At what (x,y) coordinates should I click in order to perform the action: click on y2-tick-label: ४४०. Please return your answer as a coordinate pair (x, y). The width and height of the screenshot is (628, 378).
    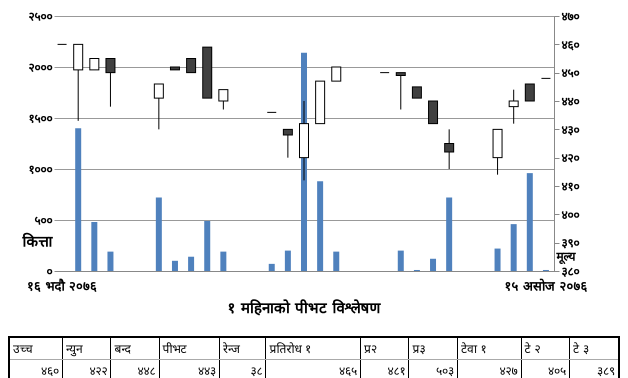
    Looking at the image, I should click on (571, 101).